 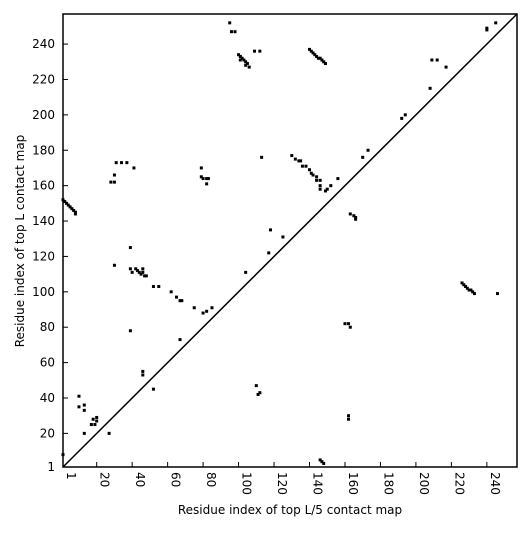 What do you see at coordinates (43, 186) in the screenshot?
I see `y-tick-label: 160` at bounding box center [43, 186].